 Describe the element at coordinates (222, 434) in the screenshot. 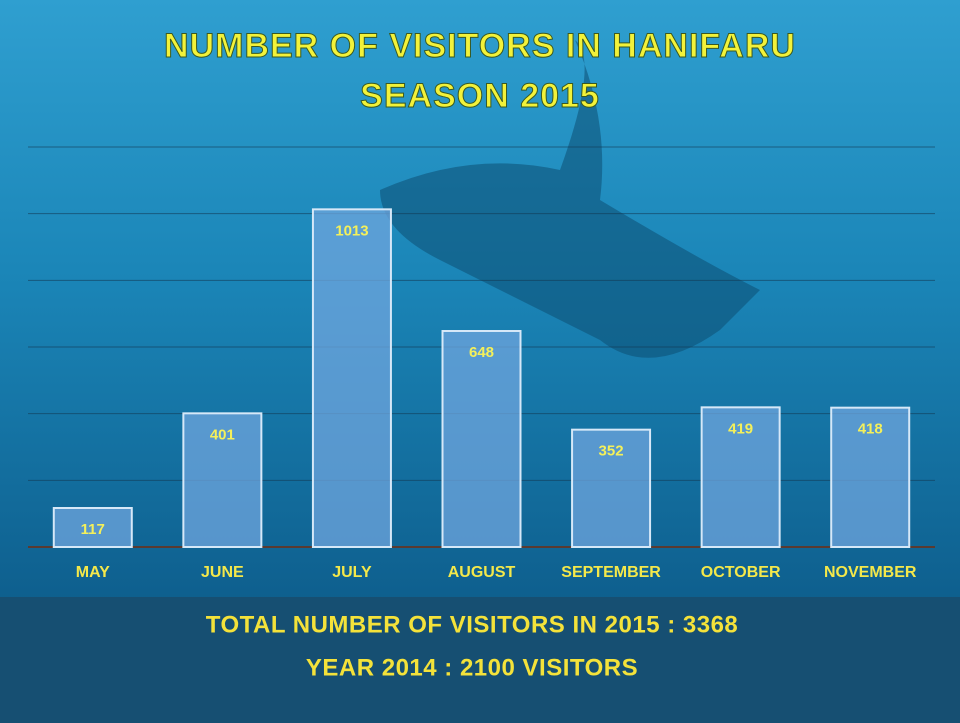

I see `value-label: 401` at that location.